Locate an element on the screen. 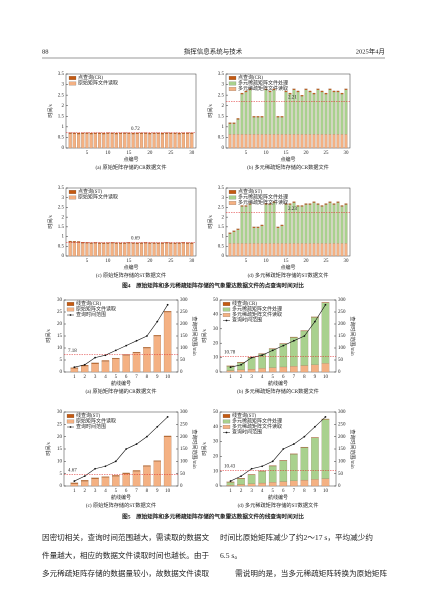 Image resolution: width=427 pixels, height=599 pixels. y-tick-label: 10 is located at coordinates (60, 461).